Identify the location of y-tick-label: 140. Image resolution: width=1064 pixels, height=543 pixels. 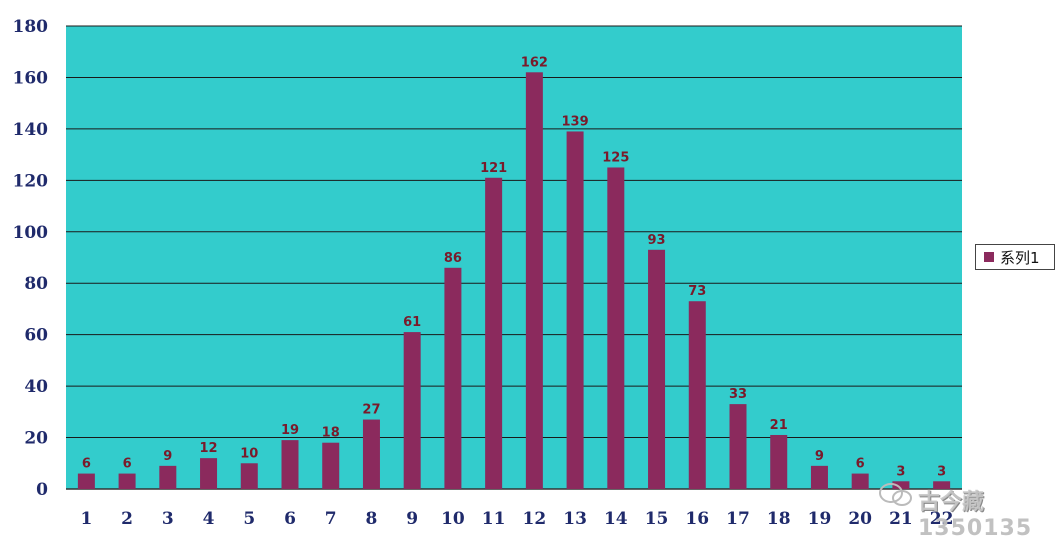
(31, 130).